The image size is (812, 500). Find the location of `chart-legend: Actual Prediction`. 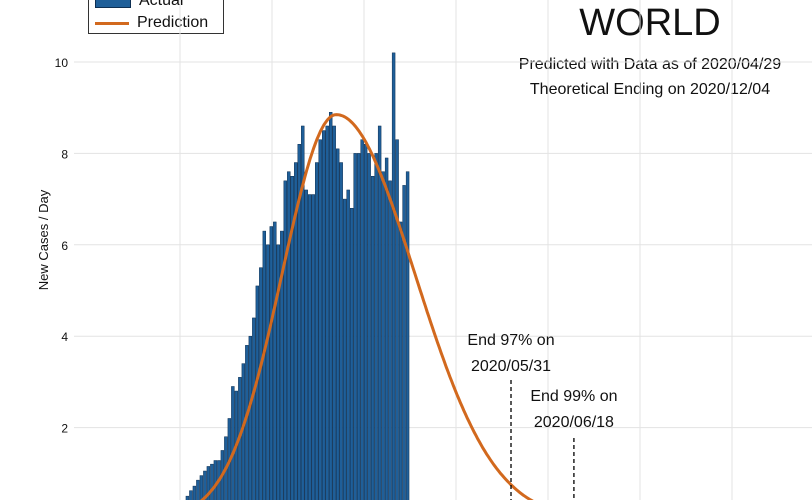

chart-legend: Actual Prediction is located at coordinates (156, 17).